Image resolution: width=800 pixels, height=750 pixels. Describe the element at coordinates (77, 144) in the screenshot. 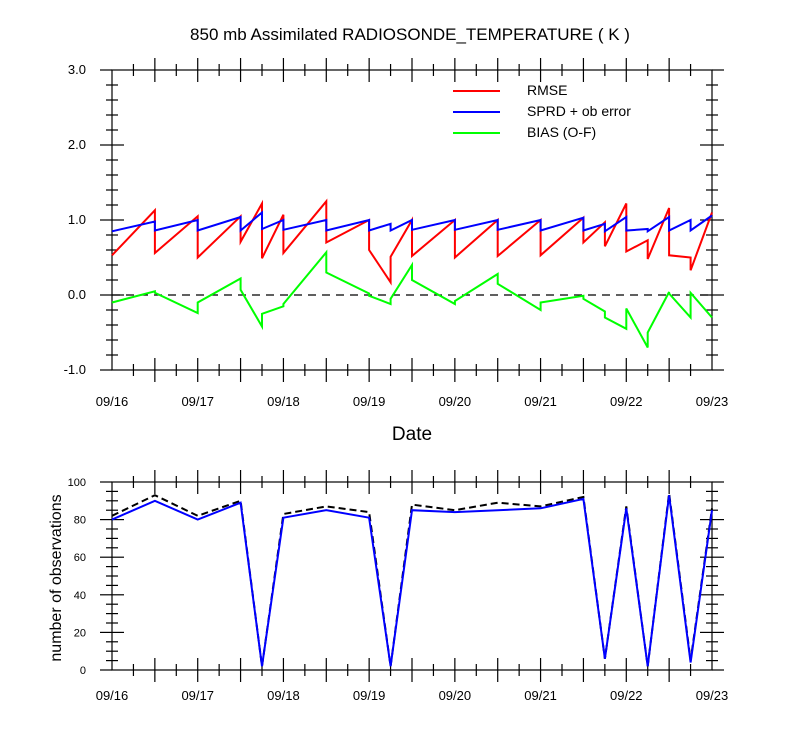

I see `top-y-tick-label: 2.0` at that location.